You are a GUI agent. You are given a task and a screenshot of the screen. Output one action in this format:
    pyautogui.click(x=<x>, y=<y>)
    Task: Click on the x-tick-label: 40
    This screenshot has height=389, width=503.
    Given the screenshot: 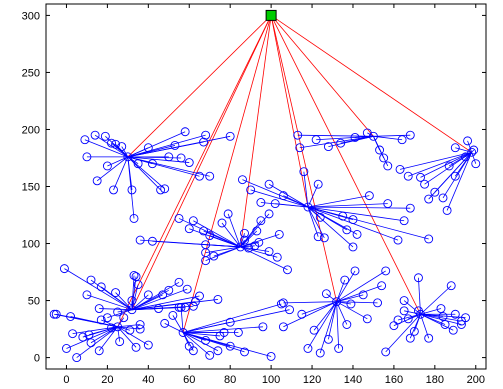 What is the action you would take?
    pyautogui.click(x=148, y=380)
    